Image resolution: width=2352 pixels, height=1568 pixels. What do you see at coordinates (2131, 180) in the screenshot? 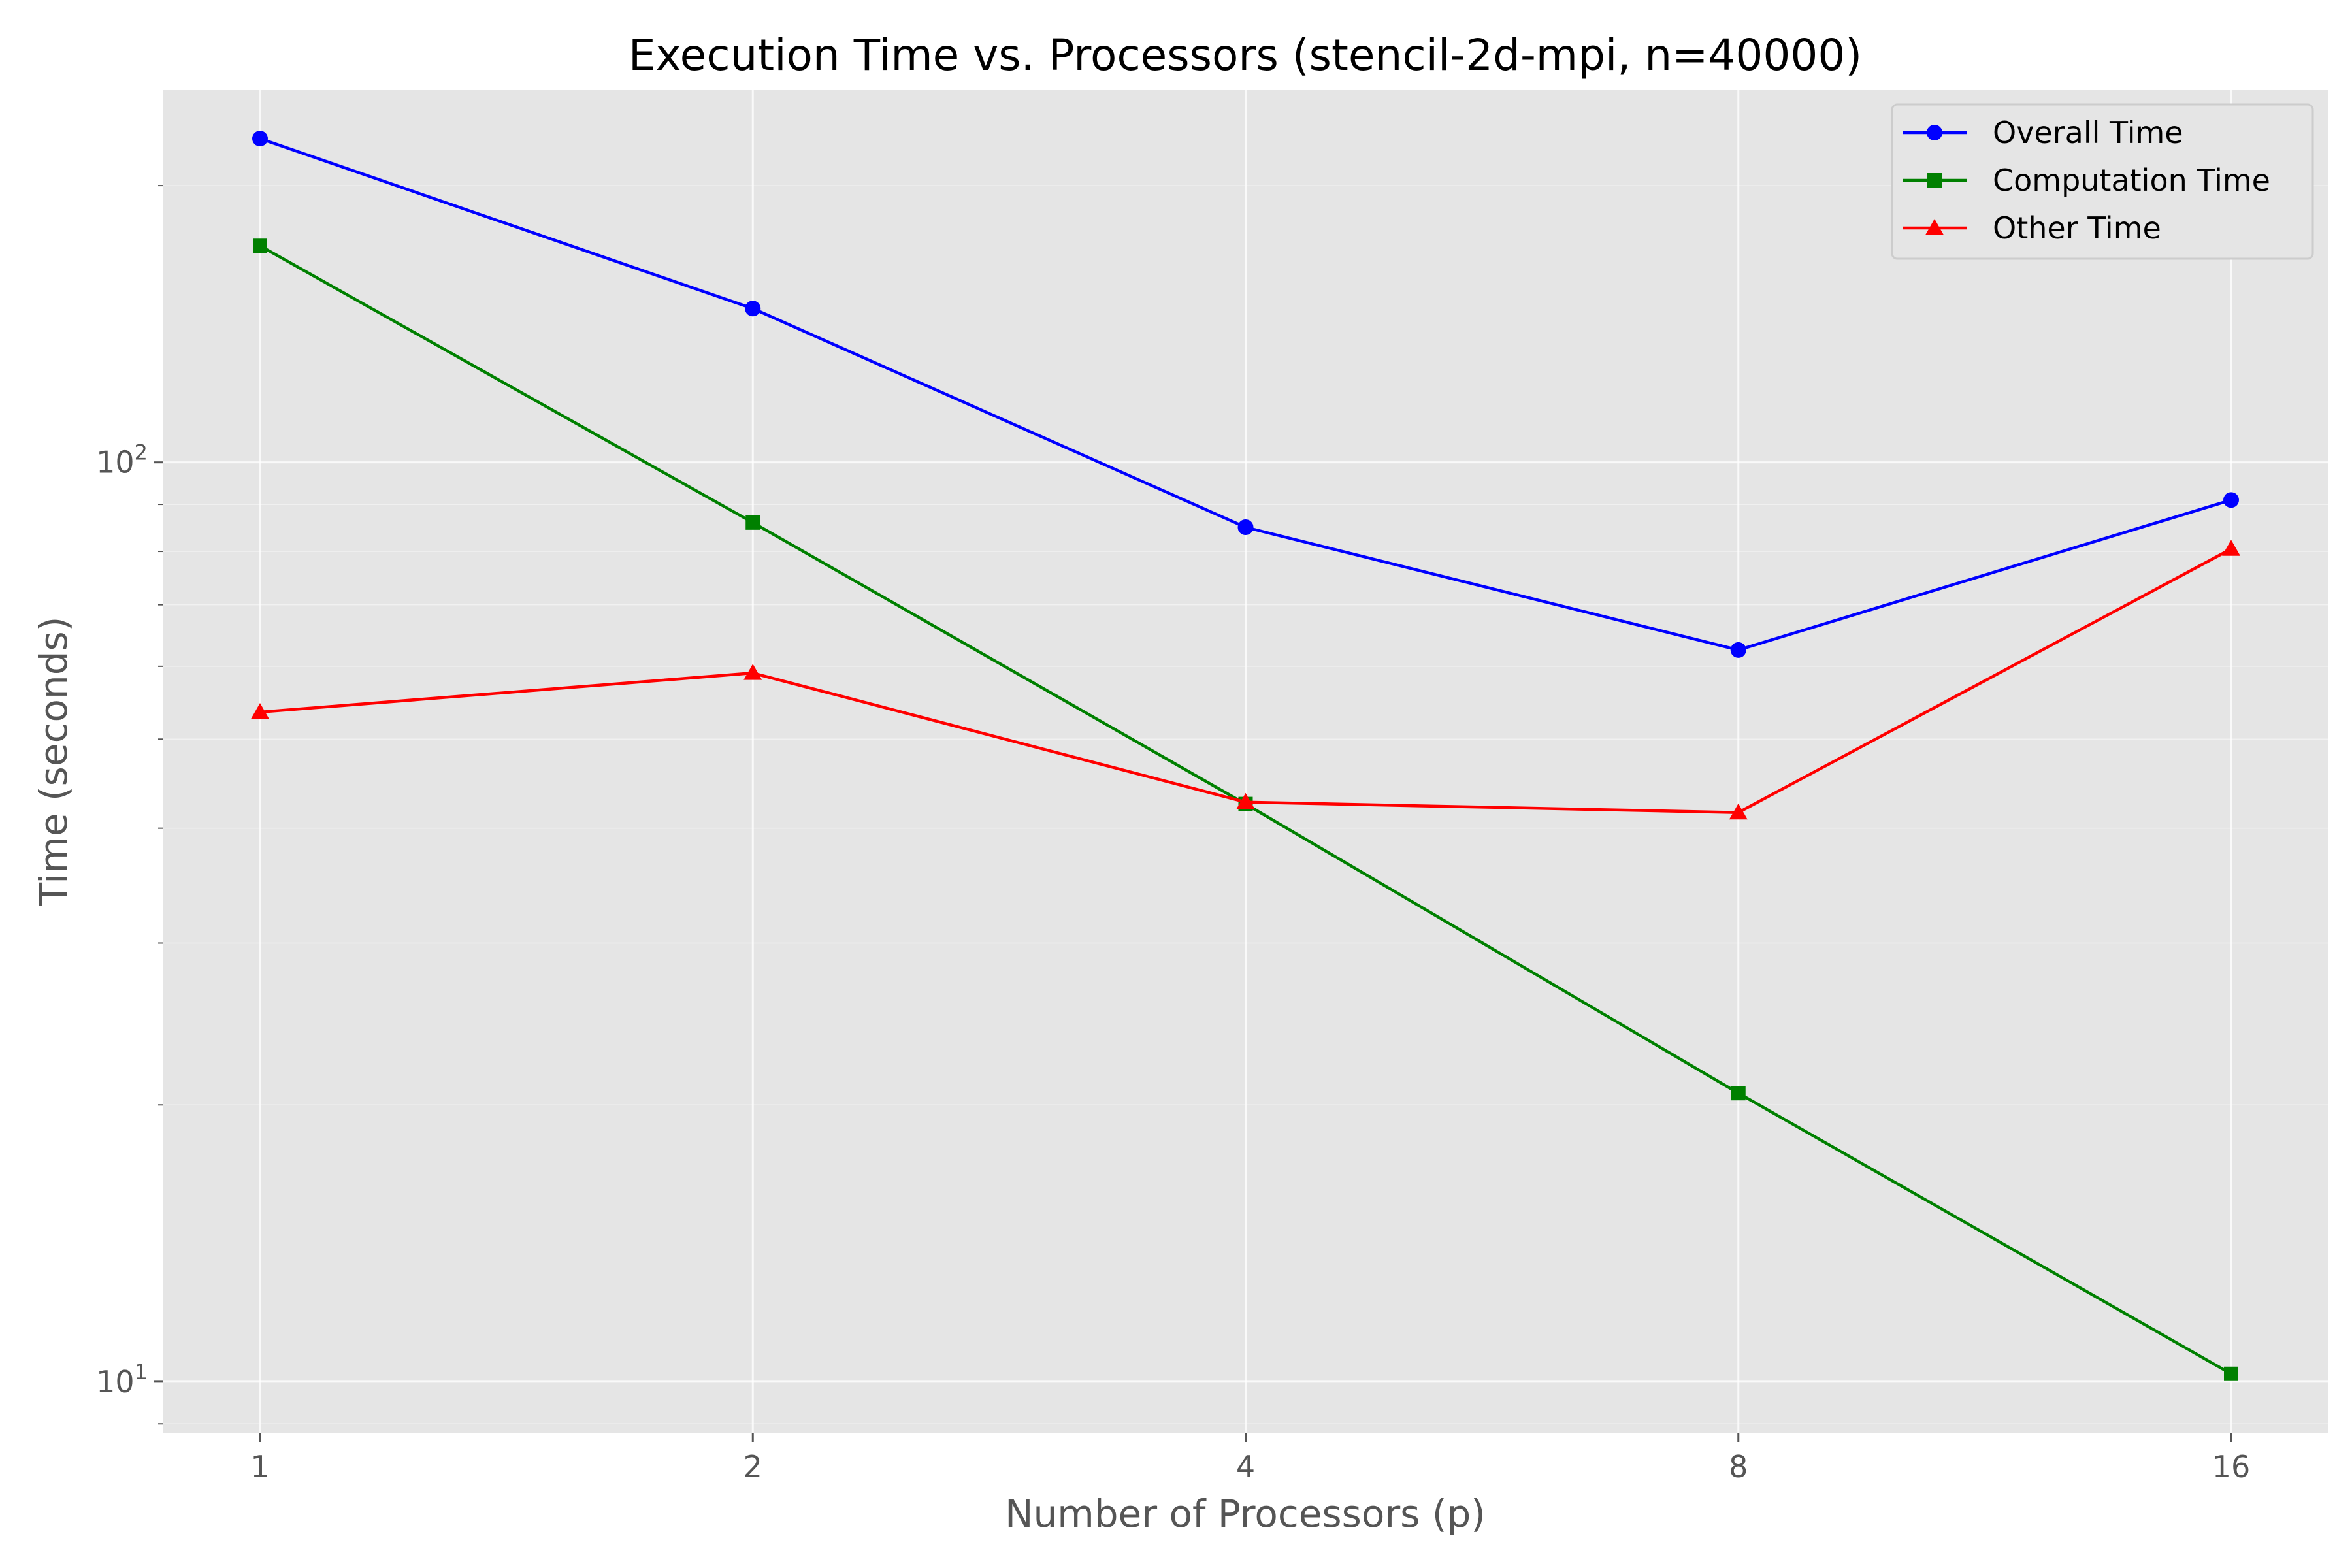
I see `legend-label: Computation Time` at bounding box center [2131, 180].